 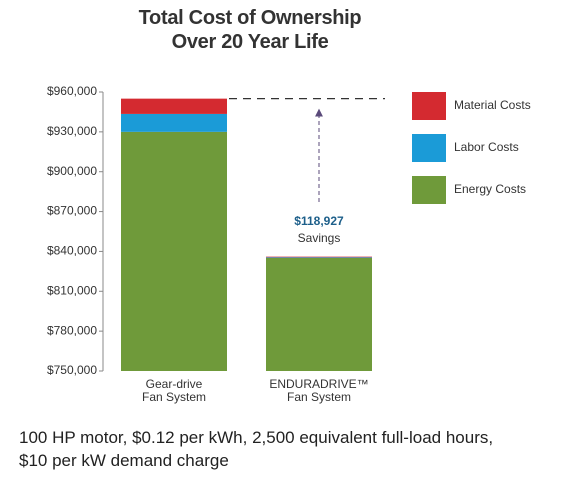 I want to click on x-tick-label: Gear-drive Fan System, so click(x=174, y=390).